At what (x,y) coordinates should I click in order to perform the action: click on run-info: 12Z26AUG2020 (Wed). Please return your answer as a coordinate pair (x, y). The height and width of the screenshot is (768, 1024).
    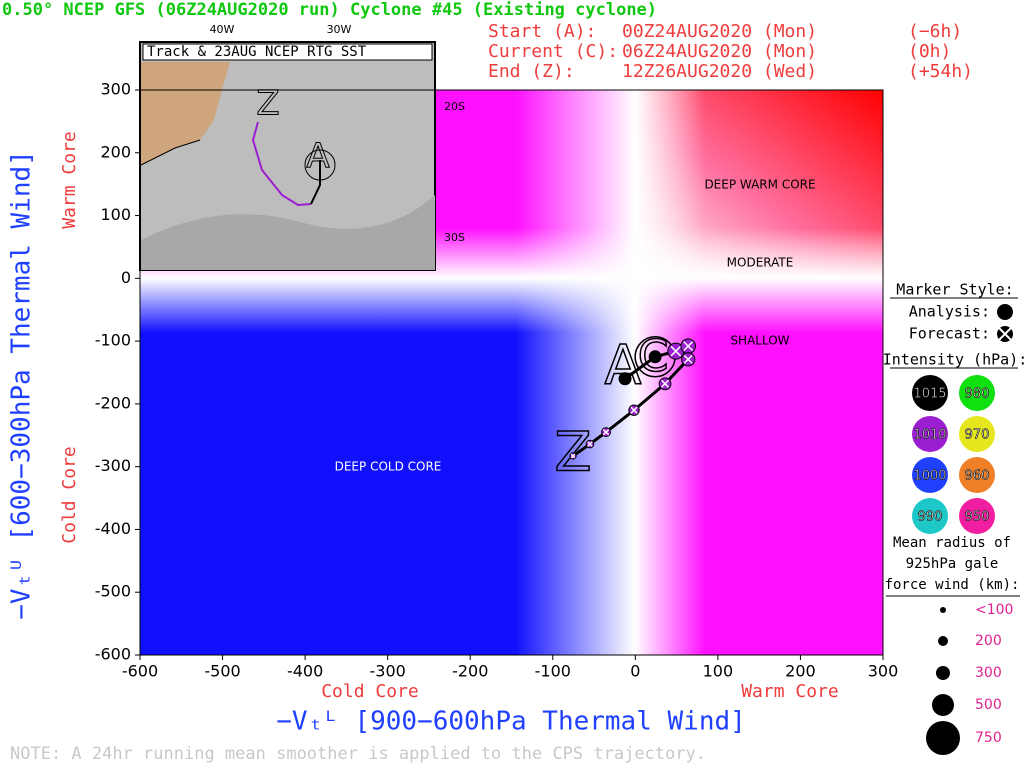
    Looking at the image, I should click on (719, 71).